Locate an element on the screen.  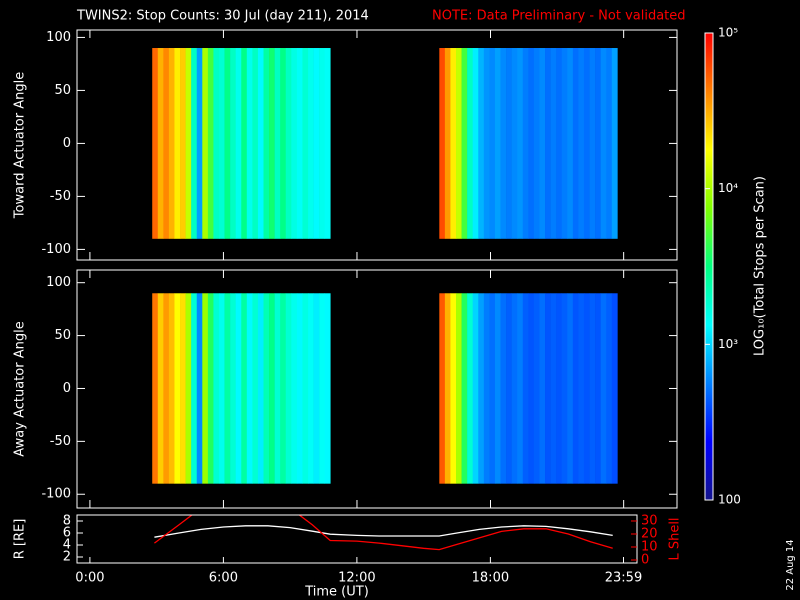
y-tick-label: 50 is located at coordinates (62, 335).